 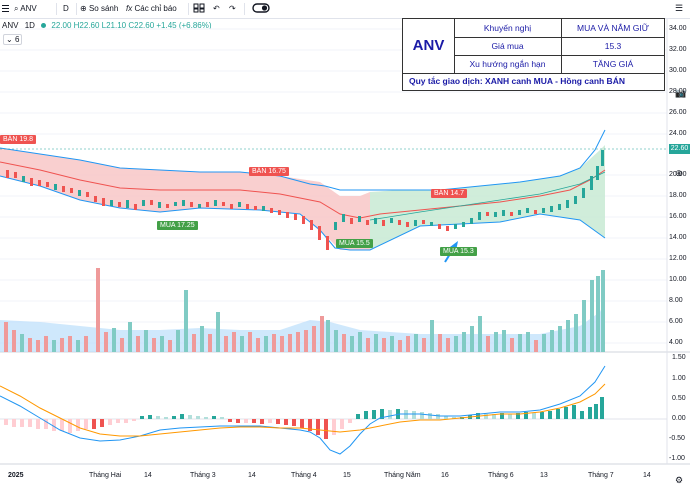 I want to click on sell-label-14-7: BÁN 14.7, so click(x=449, y=193).